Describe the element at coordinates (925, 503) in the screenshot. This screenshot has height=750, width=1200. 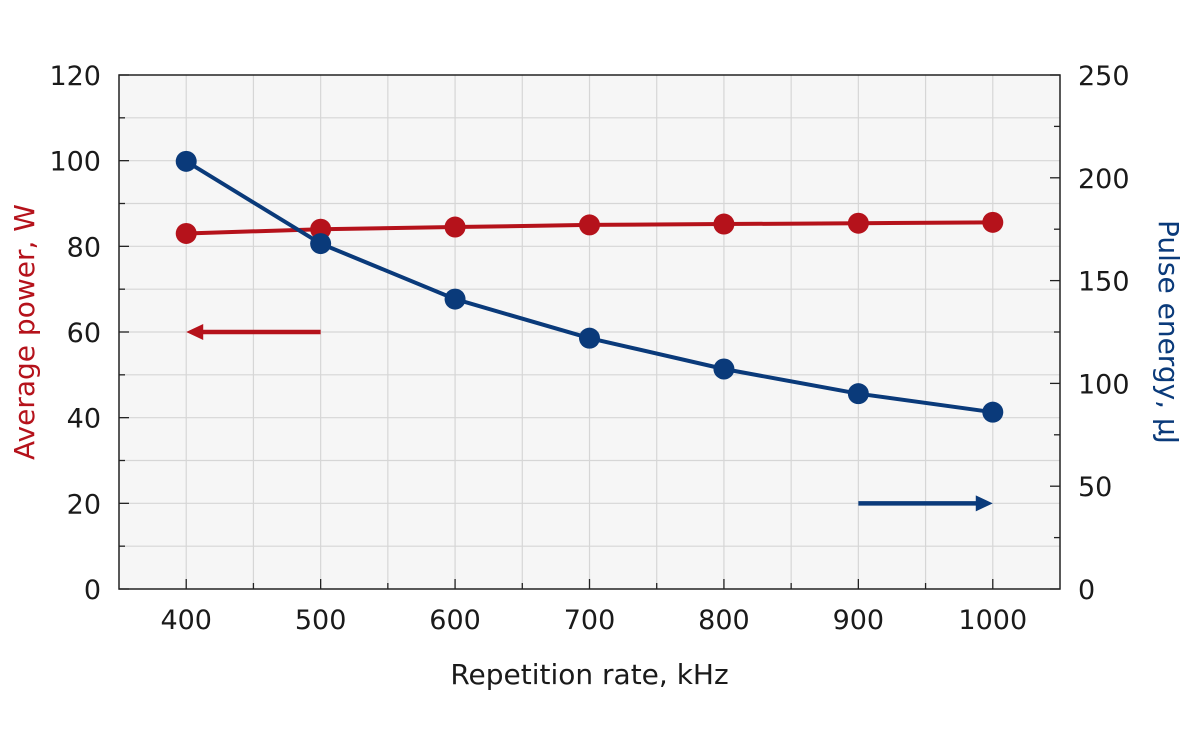
I see `right-axis-arrow` at that location.